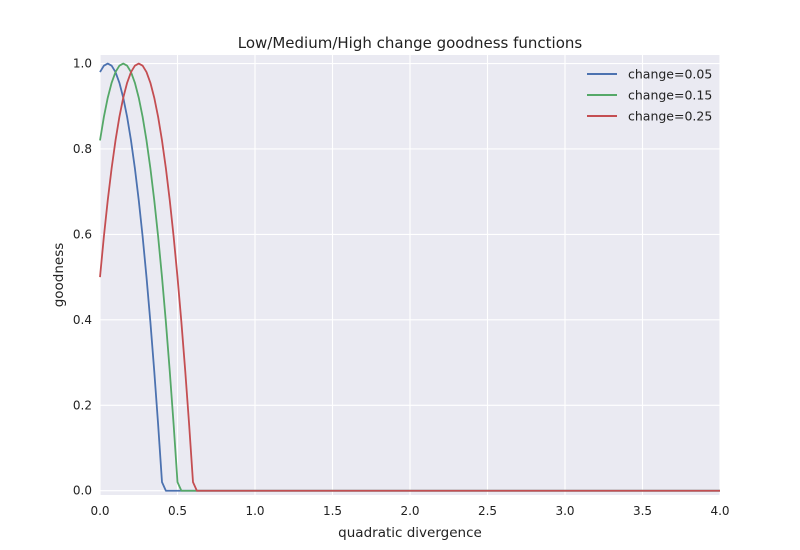 Image resolution: width=800 pixels, height=550 pixels. Describe the element at coordinates (82, 320) in the screenshot. I see `y-tick-label: 0.4` at that location.